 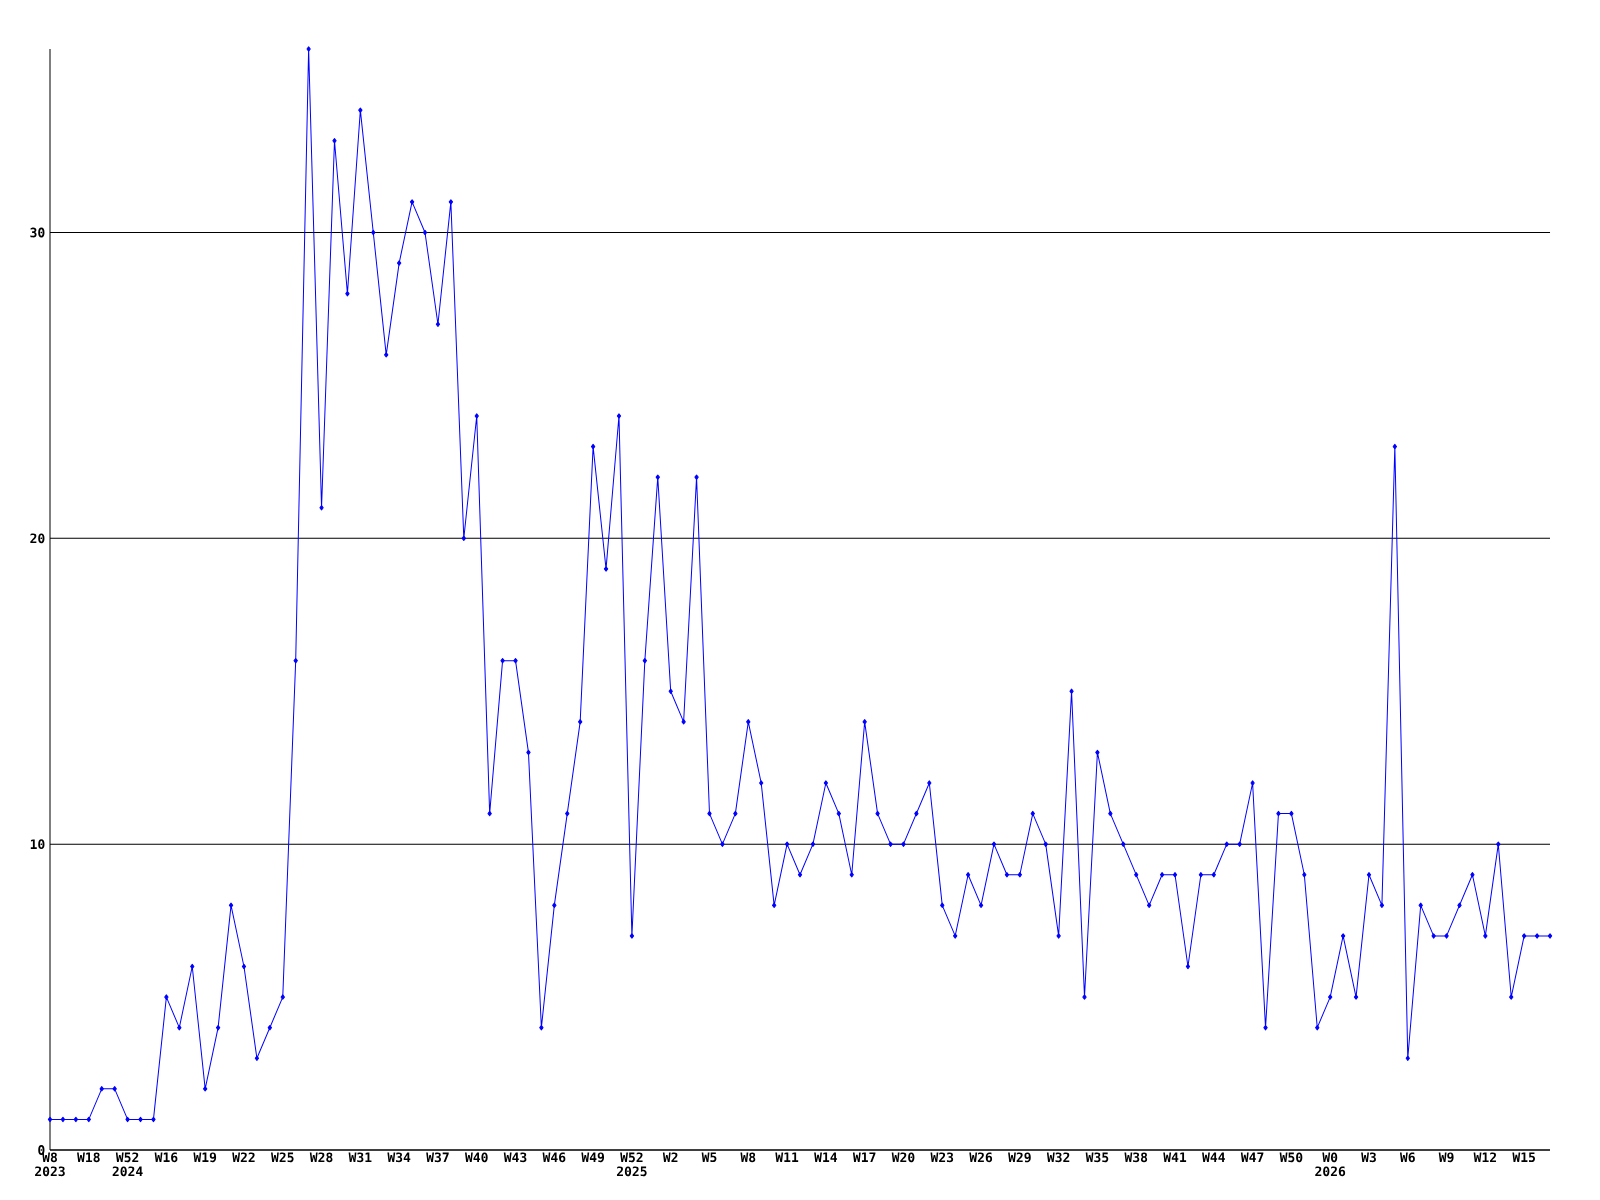 I want to click on x-tick-label: W29, so click(x=1019, y=1157).